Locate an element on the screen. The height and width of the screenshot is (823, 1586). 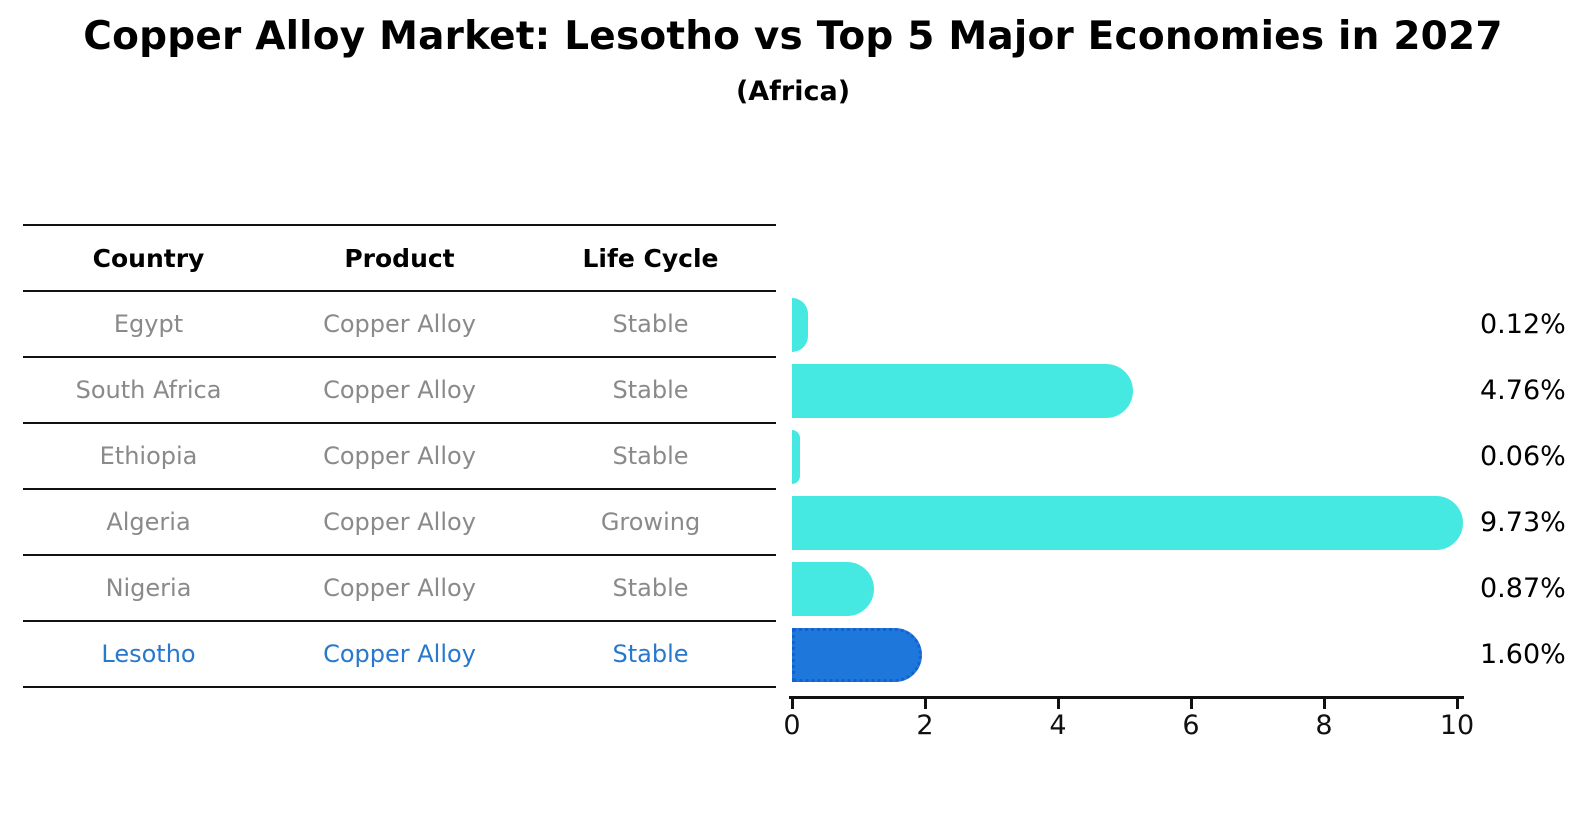
bar-ethiopia is located at coordinates (796, 457).